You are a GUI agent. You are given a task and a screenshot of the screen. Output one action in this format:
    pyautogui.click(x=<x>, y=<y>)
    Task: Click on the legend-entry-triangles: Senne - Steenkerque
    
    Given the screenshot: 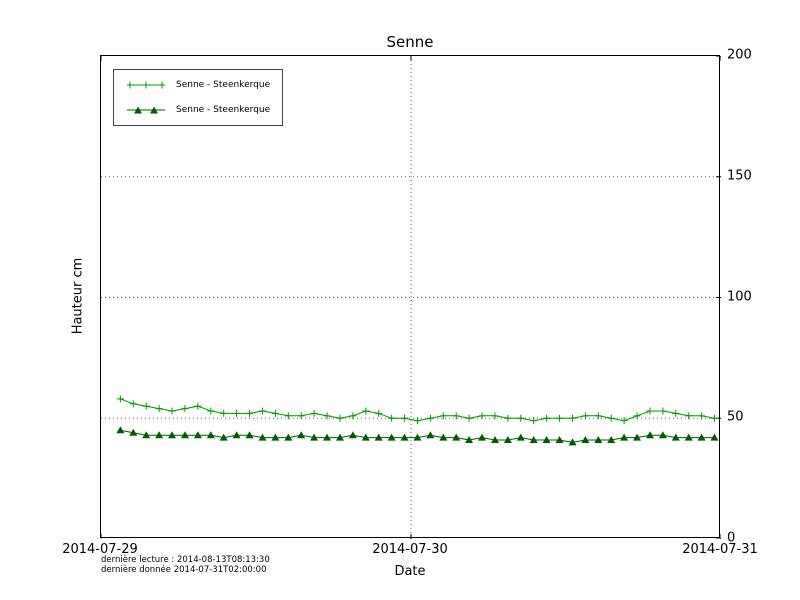 What is the action you would take?
    pyautogui.click(x=198, y=110)
    